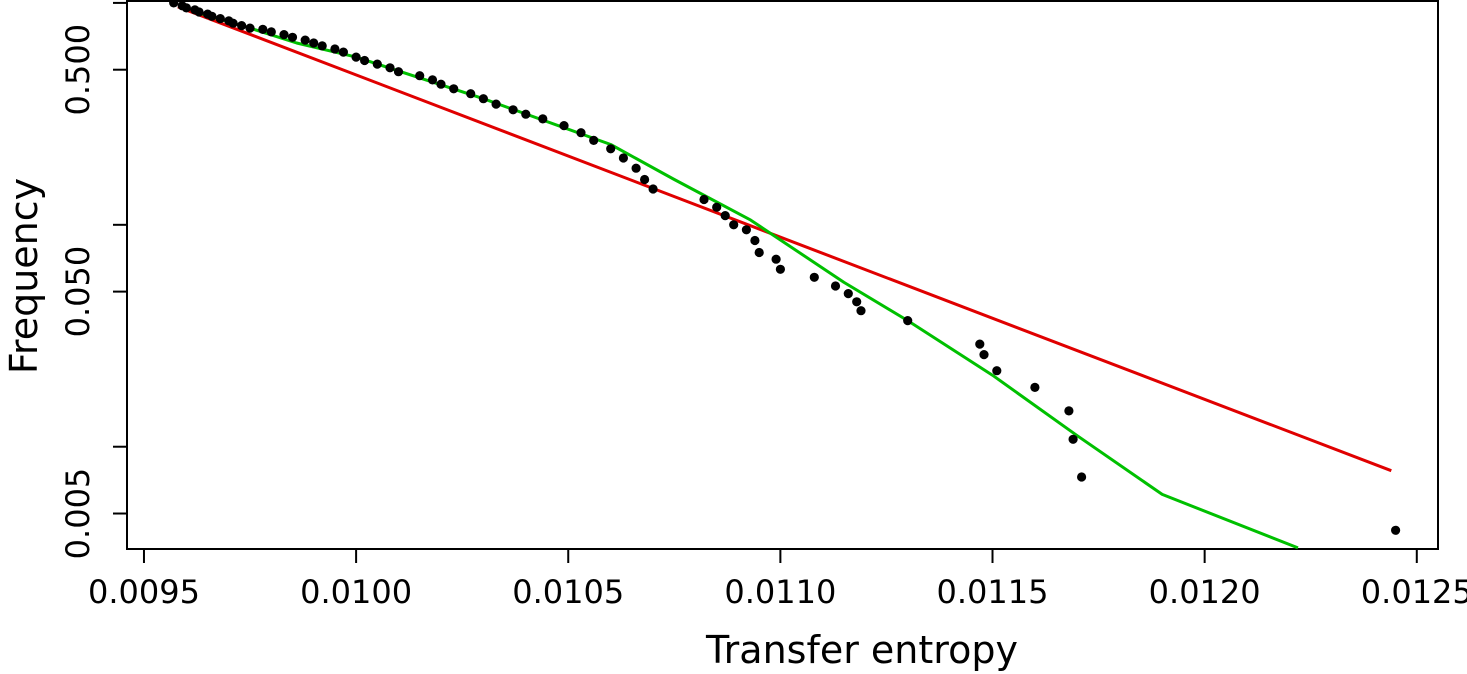  Describe the element at coordinates (1414, 592) in the screenshot. I see `x-tick-label: 0.0125` at that location.